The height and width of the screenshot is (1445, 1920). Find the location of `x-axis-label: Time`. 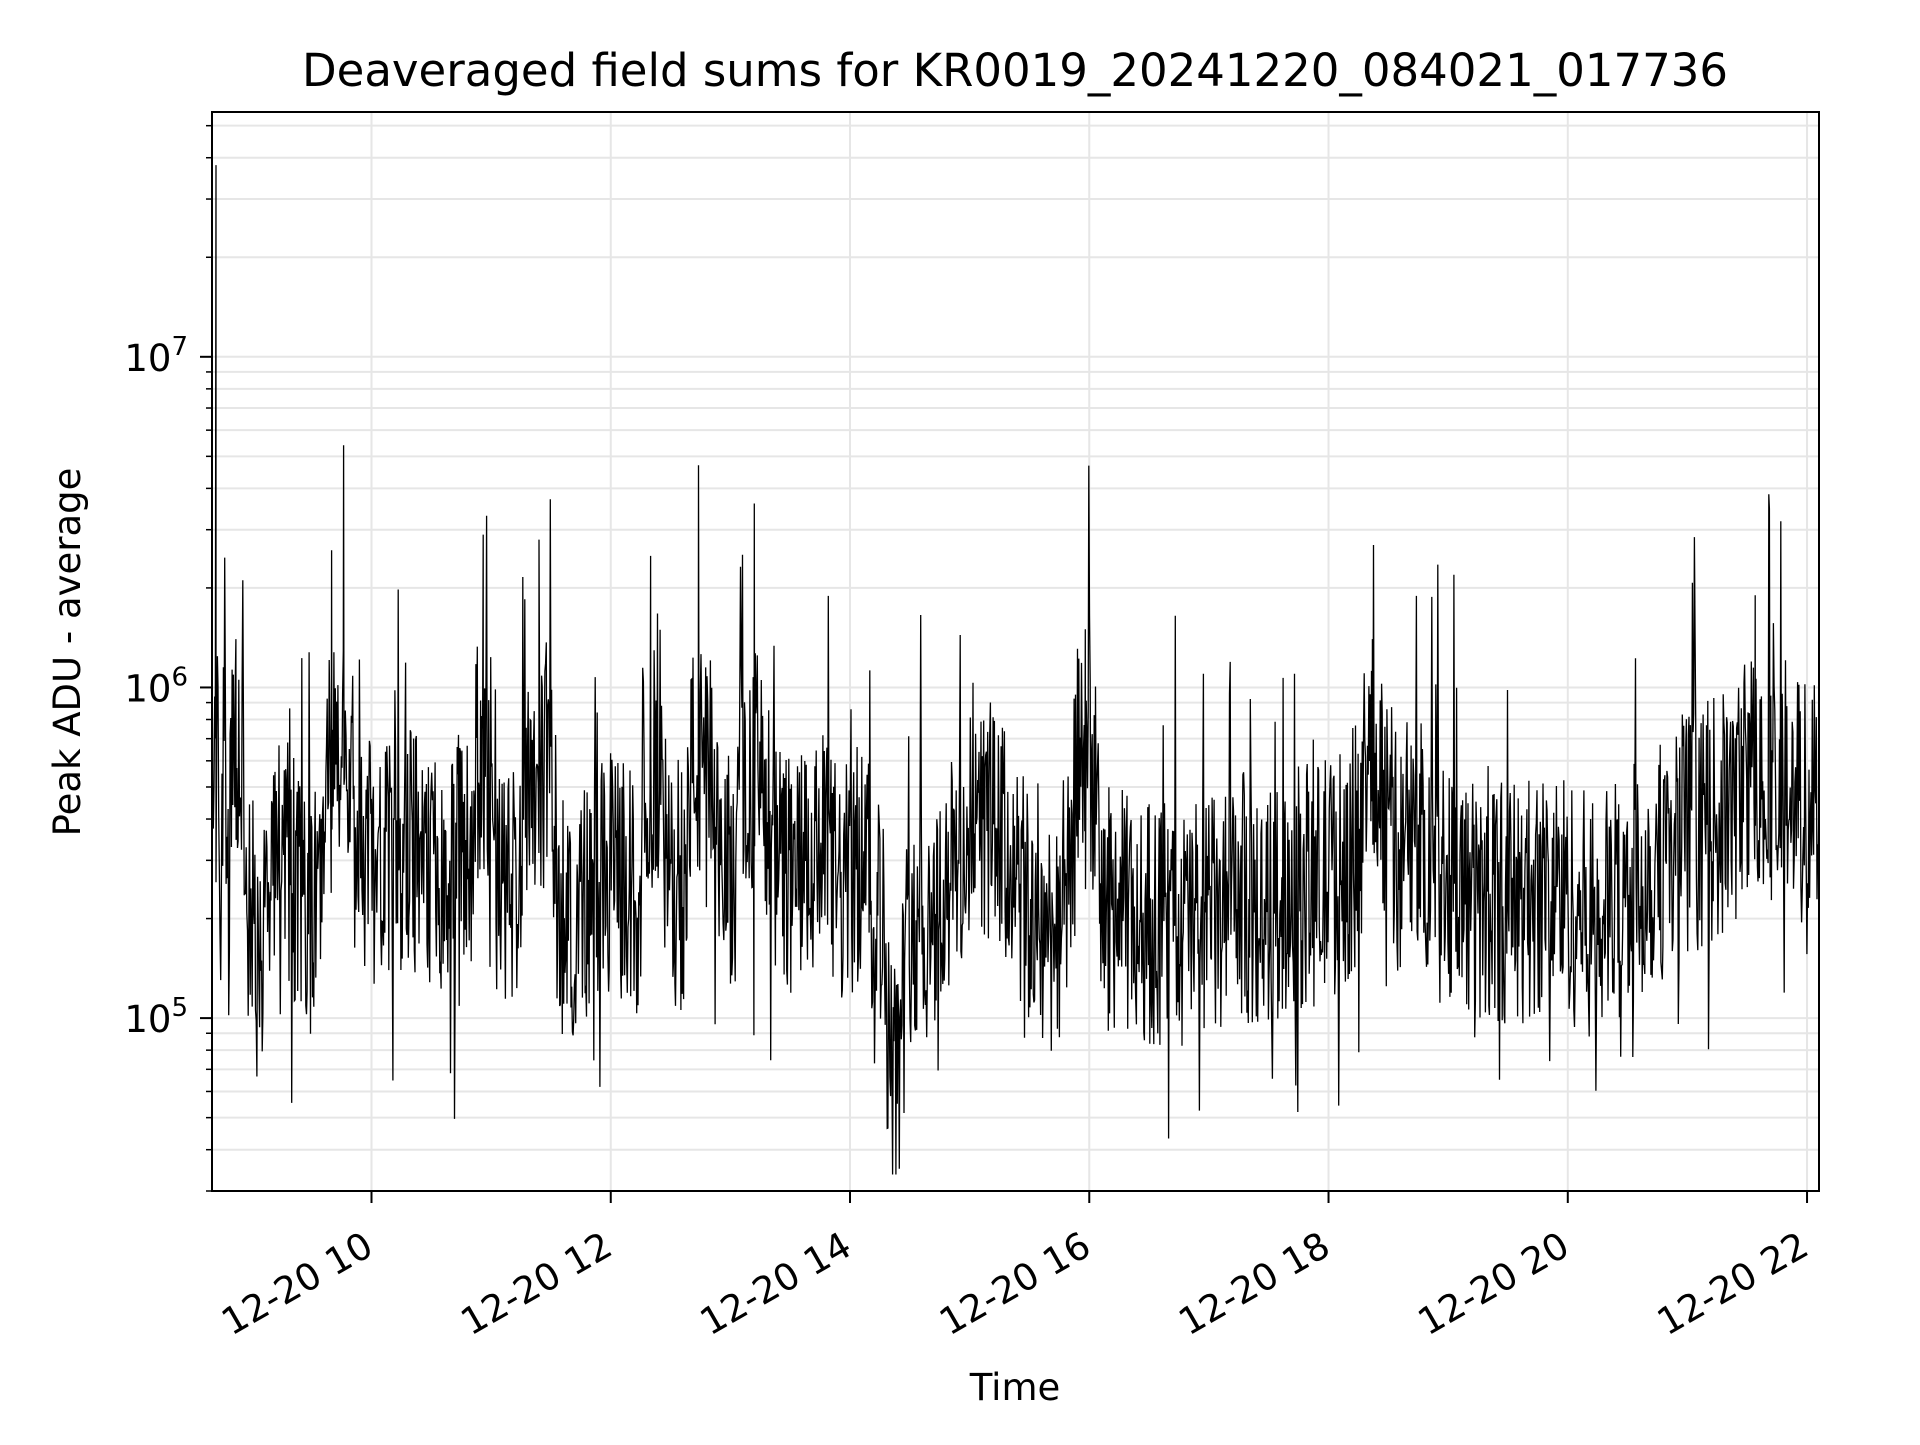

x-axis-label: Time is located at coordinates (1015, 1387).